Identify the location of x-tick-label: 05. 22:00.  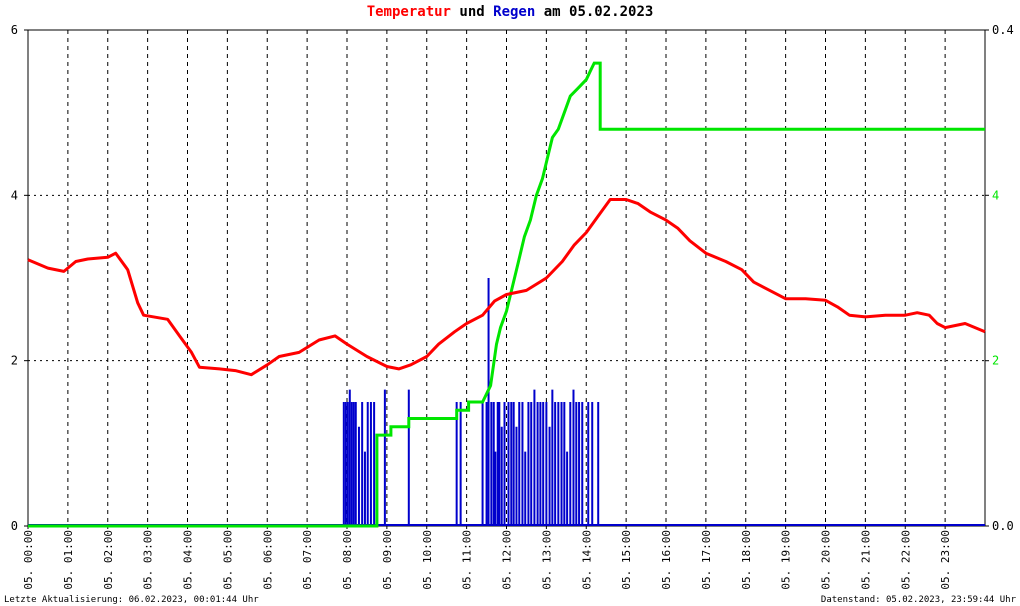
(905, 560).